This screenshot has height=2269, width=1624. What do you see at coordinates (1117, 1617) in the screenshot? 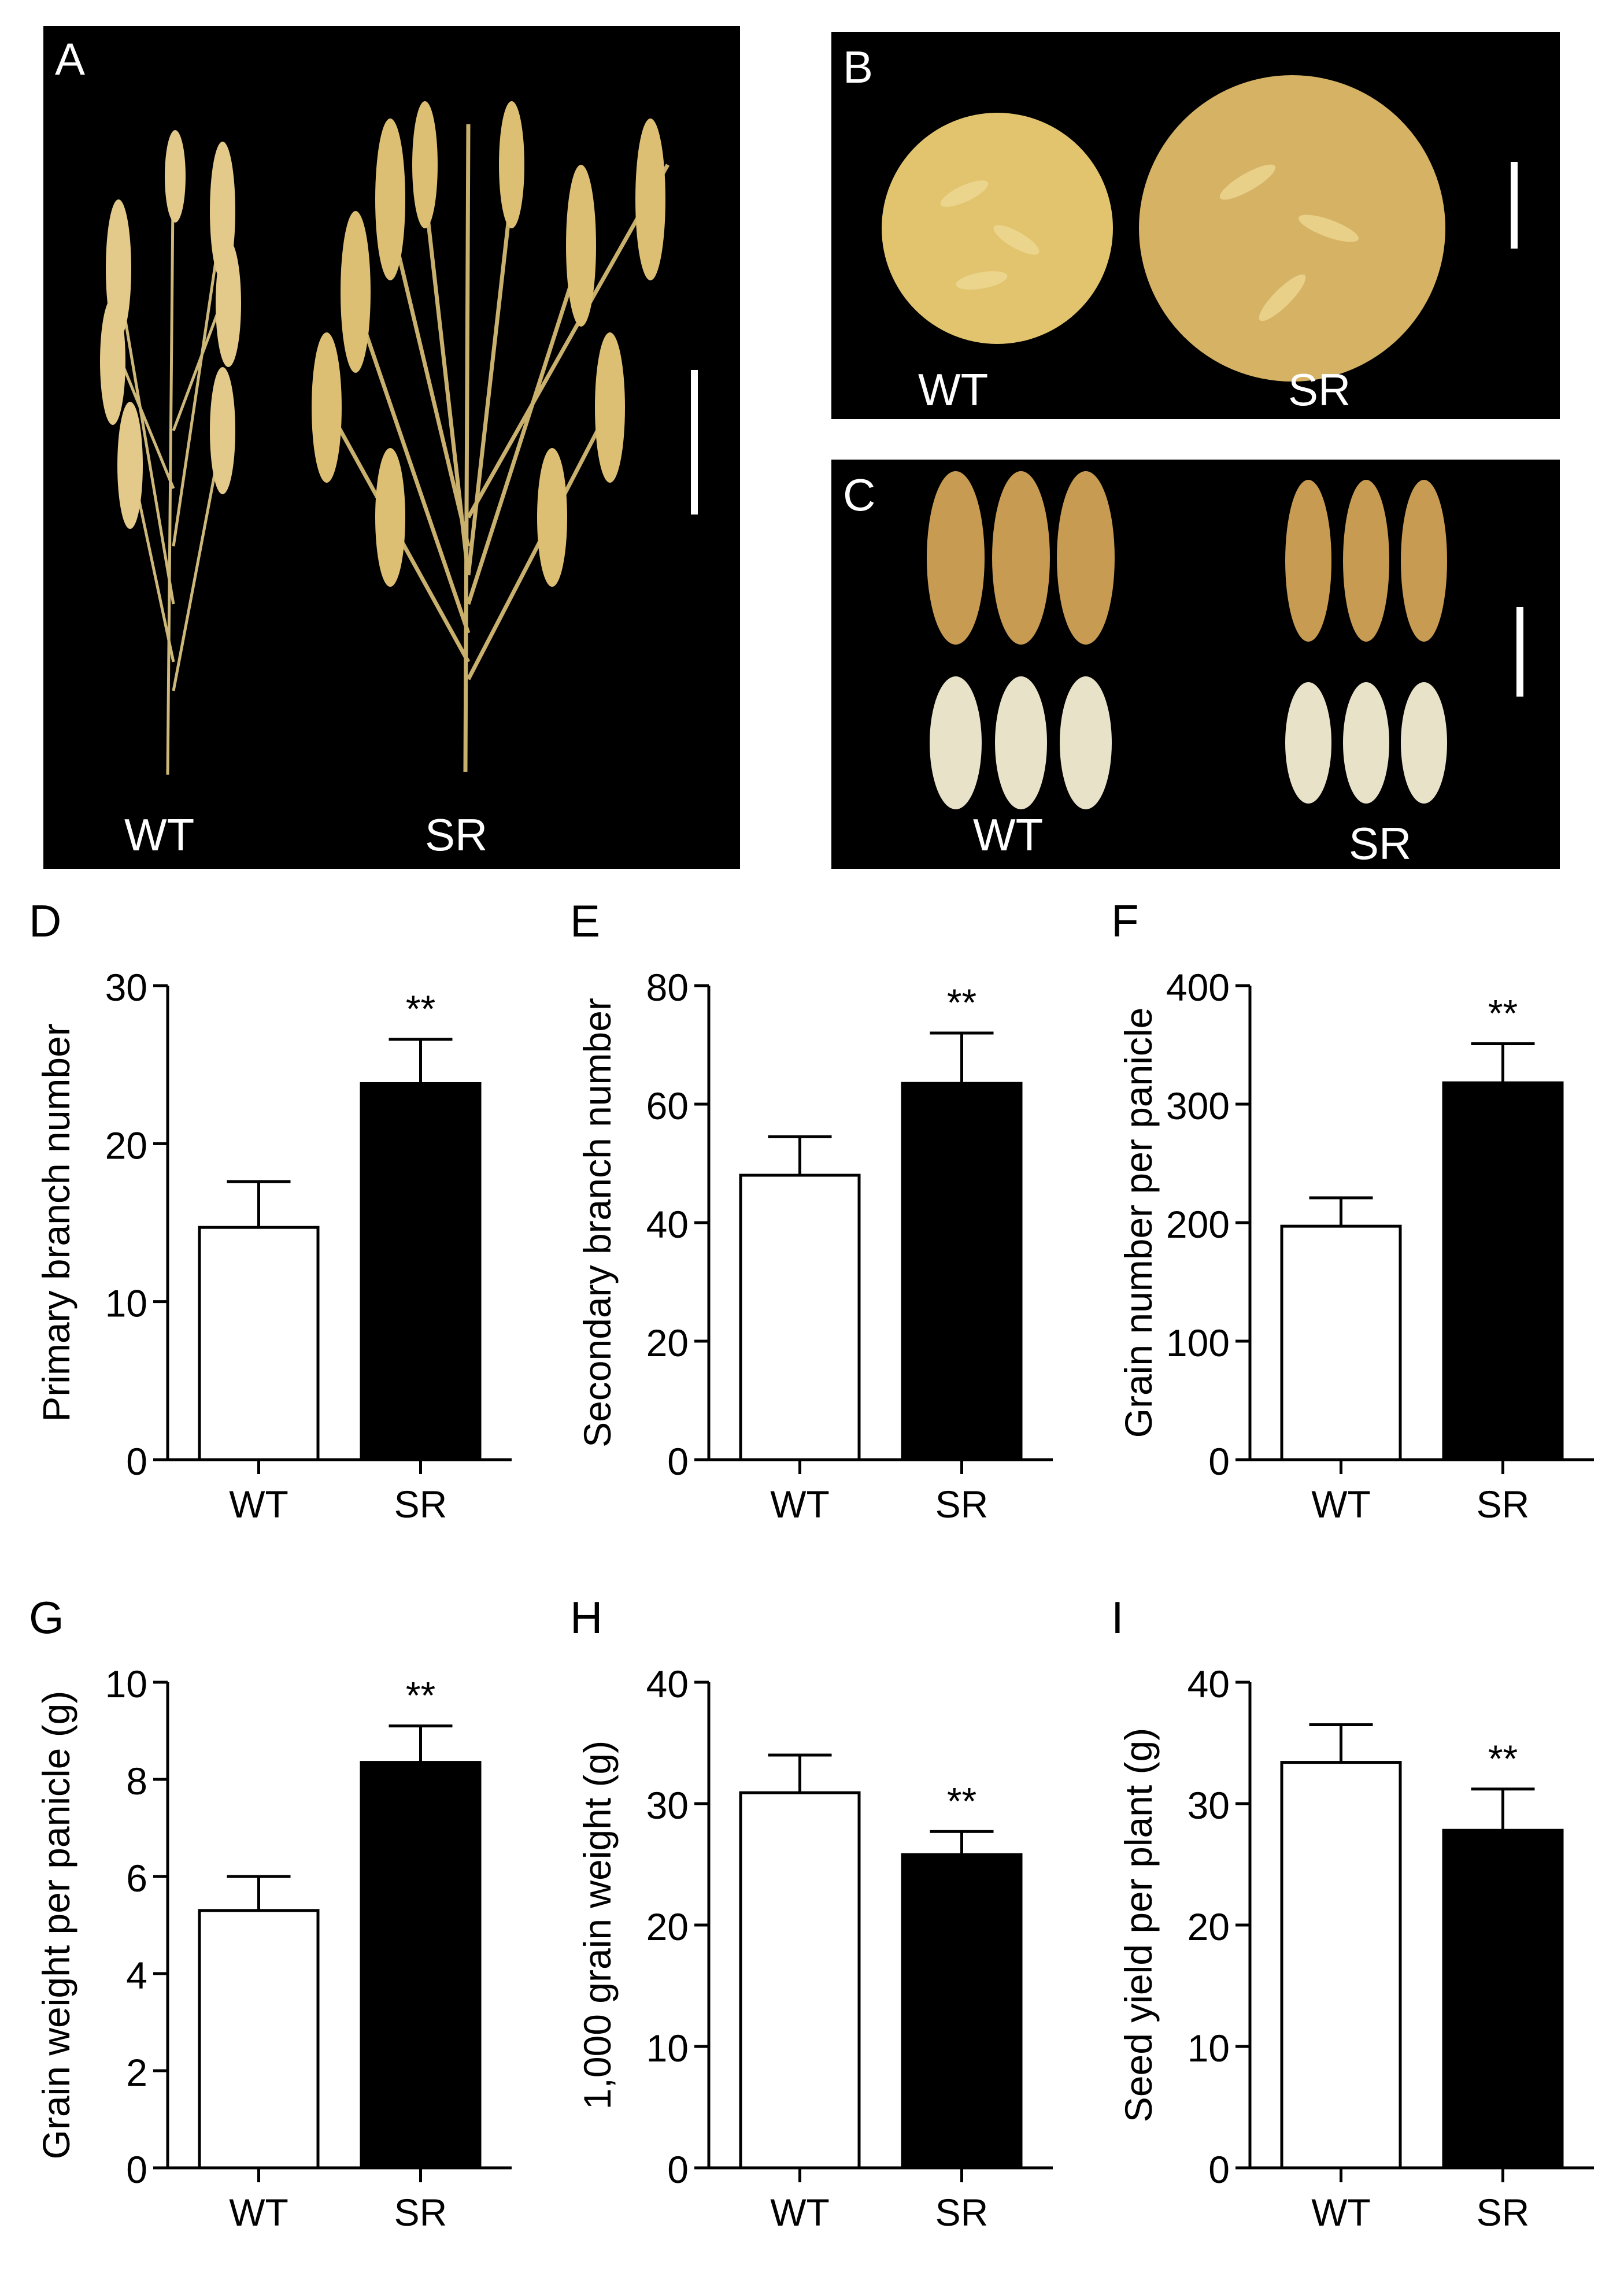
I see `panel-label: I` at bounding box center [1117, 1617].